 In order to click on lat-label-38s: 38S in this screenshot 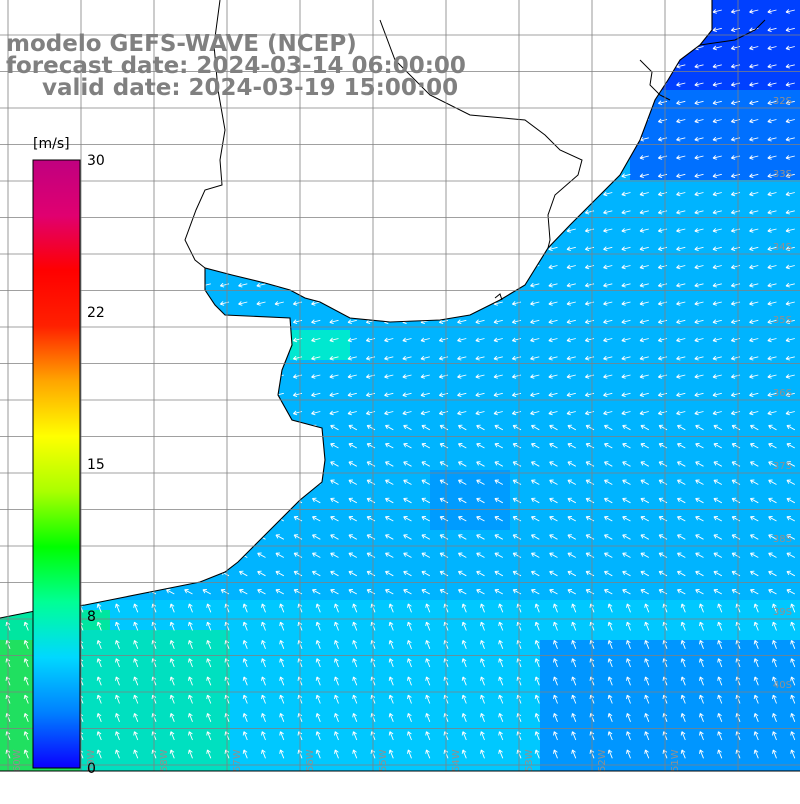, I will do `click(782, 539)`.